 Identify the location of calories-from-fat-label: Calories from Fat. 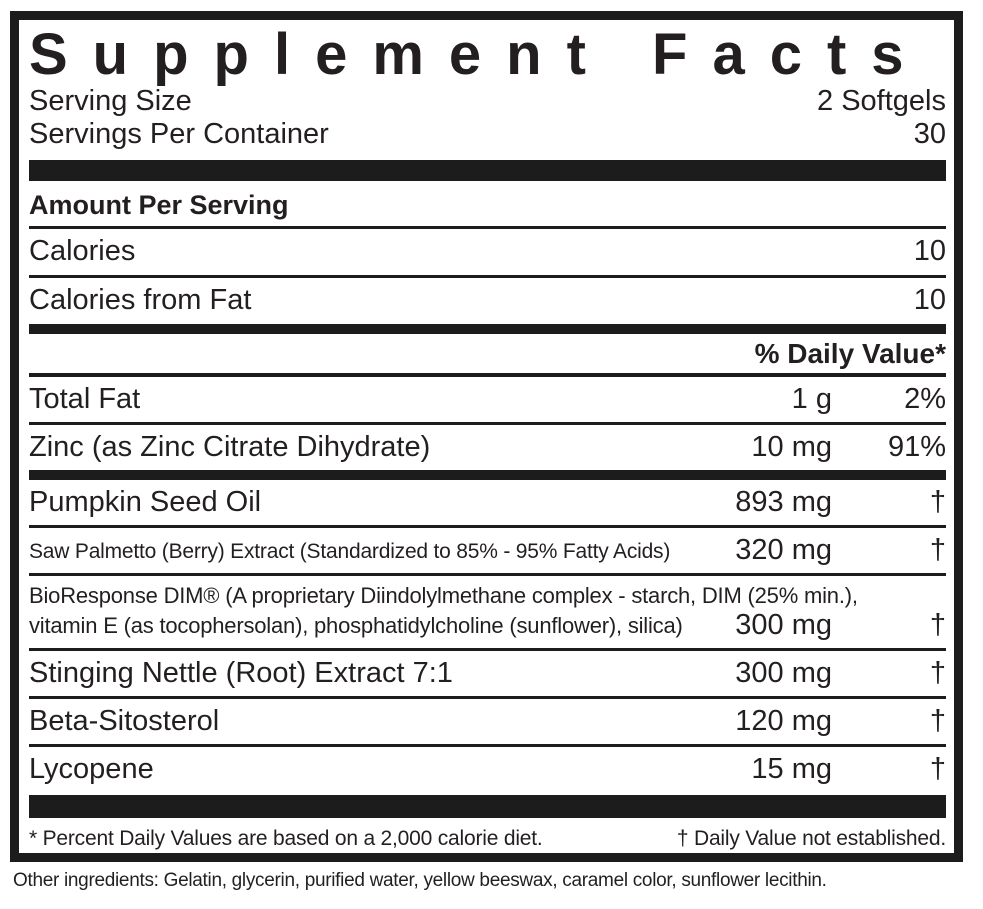
(140, 300).